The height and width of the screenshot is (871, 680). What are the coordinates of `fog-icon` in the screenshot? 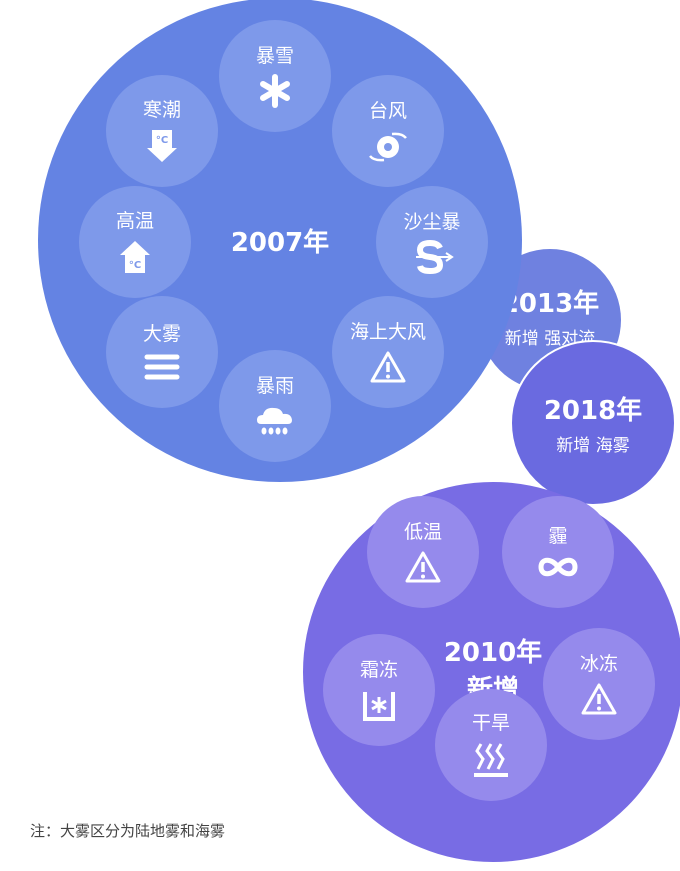 It's located at (162, 367).